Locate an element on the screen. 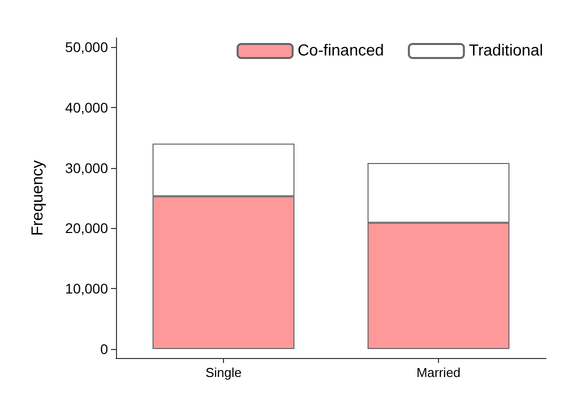  y-axis-title: Frequency is located at coordinates (38, 198).